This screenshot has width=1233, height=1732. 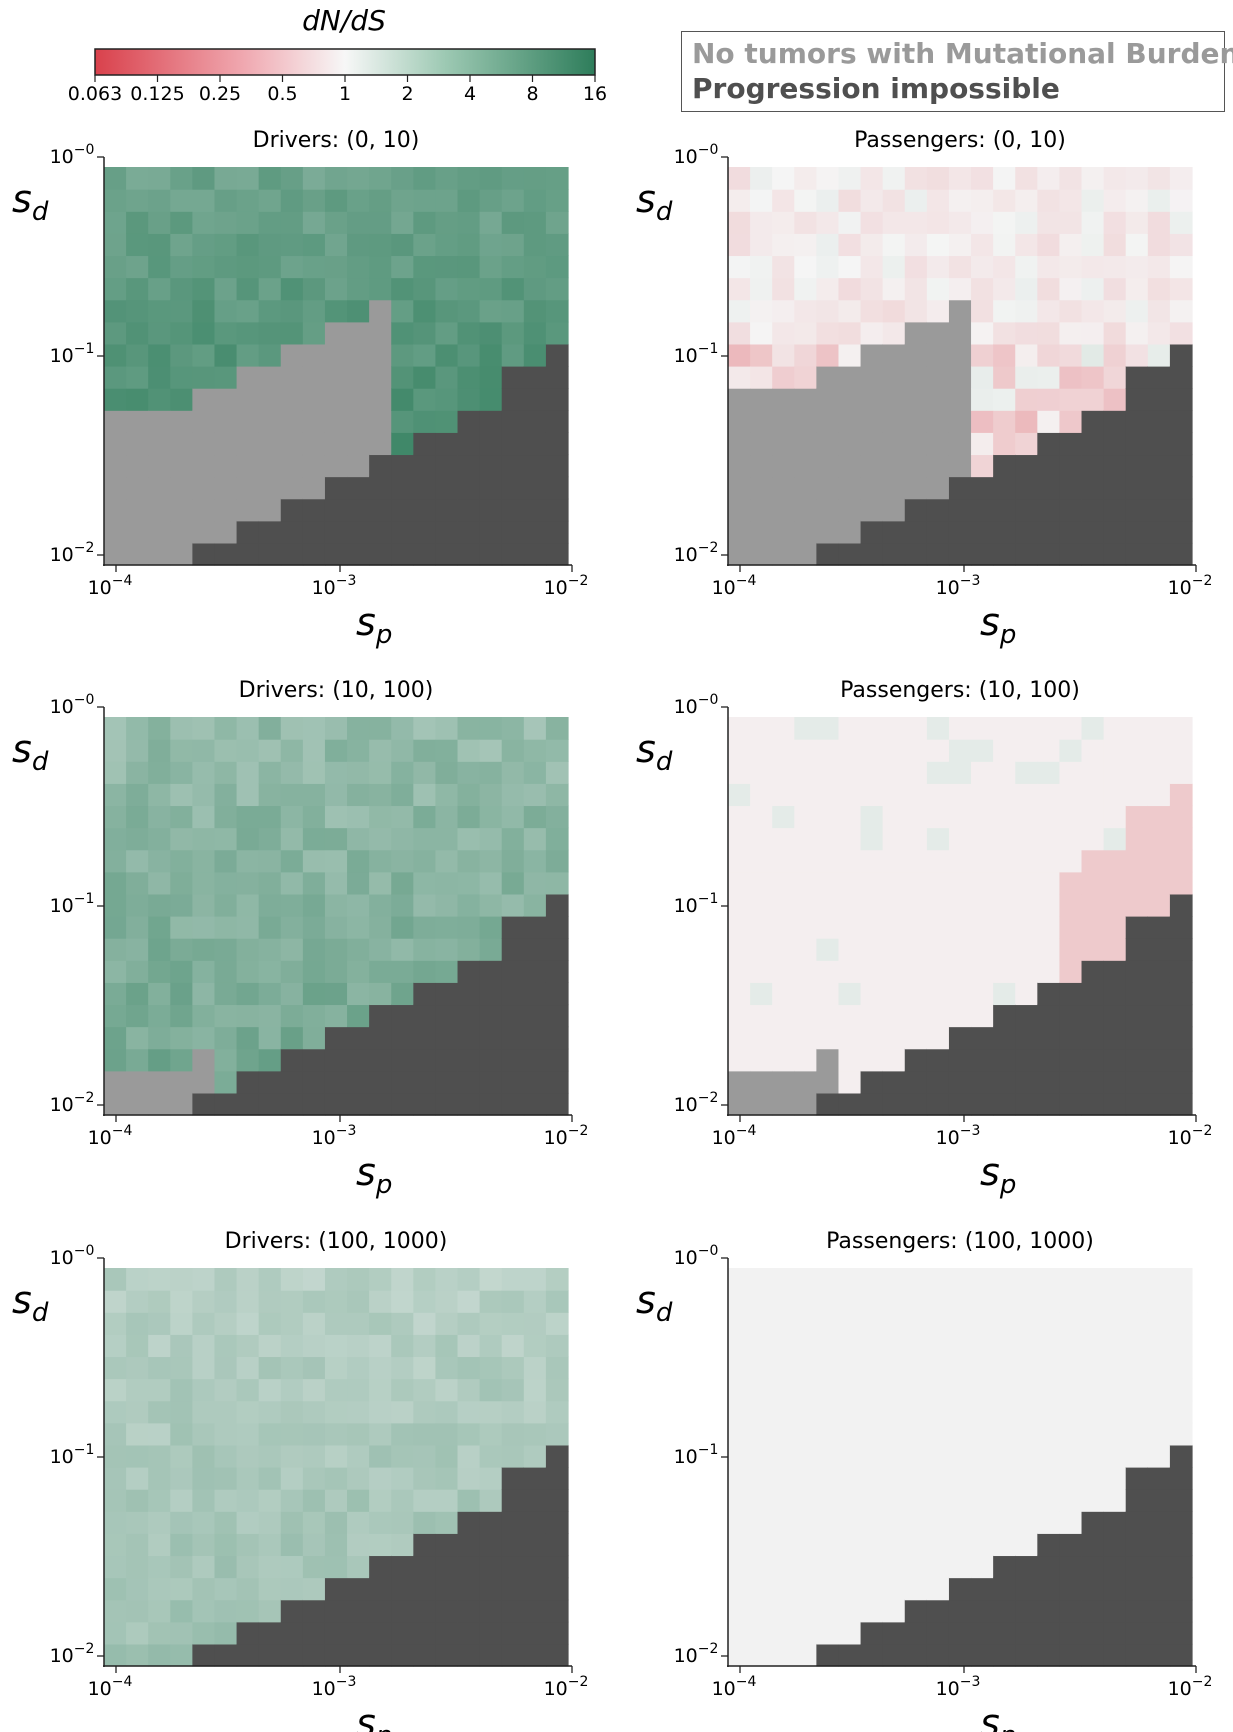 What do you see at coordinates (876, 88) in the screenshot?
I see `legend-progression-impossible: Progression impossible` at bounding box center [876, 88].